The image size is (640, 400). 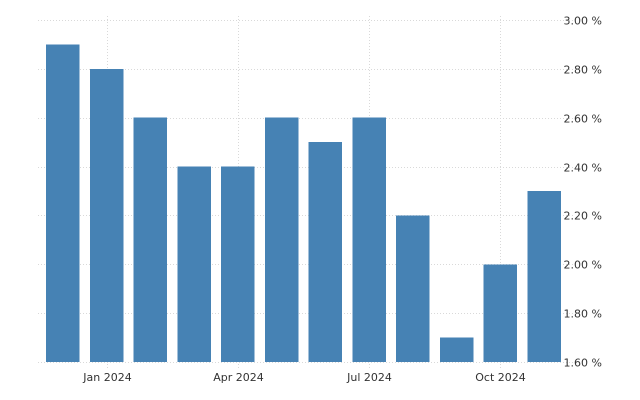 I want to click on bar-jun-2024, so click(x=325, y=252).